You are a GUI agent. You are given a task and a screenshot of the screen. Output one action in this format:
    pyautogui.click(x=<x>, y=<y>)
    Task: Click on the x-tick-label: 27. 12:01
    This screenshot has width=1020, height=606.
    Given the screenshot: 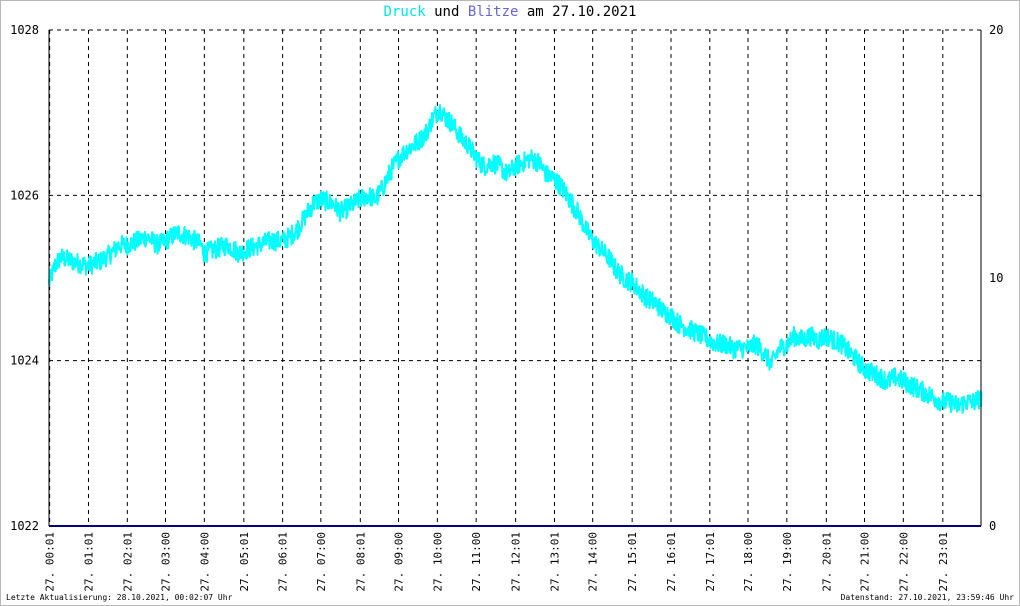 What is the action you would take?
    pyautogui.click(x=516, y=562)
    